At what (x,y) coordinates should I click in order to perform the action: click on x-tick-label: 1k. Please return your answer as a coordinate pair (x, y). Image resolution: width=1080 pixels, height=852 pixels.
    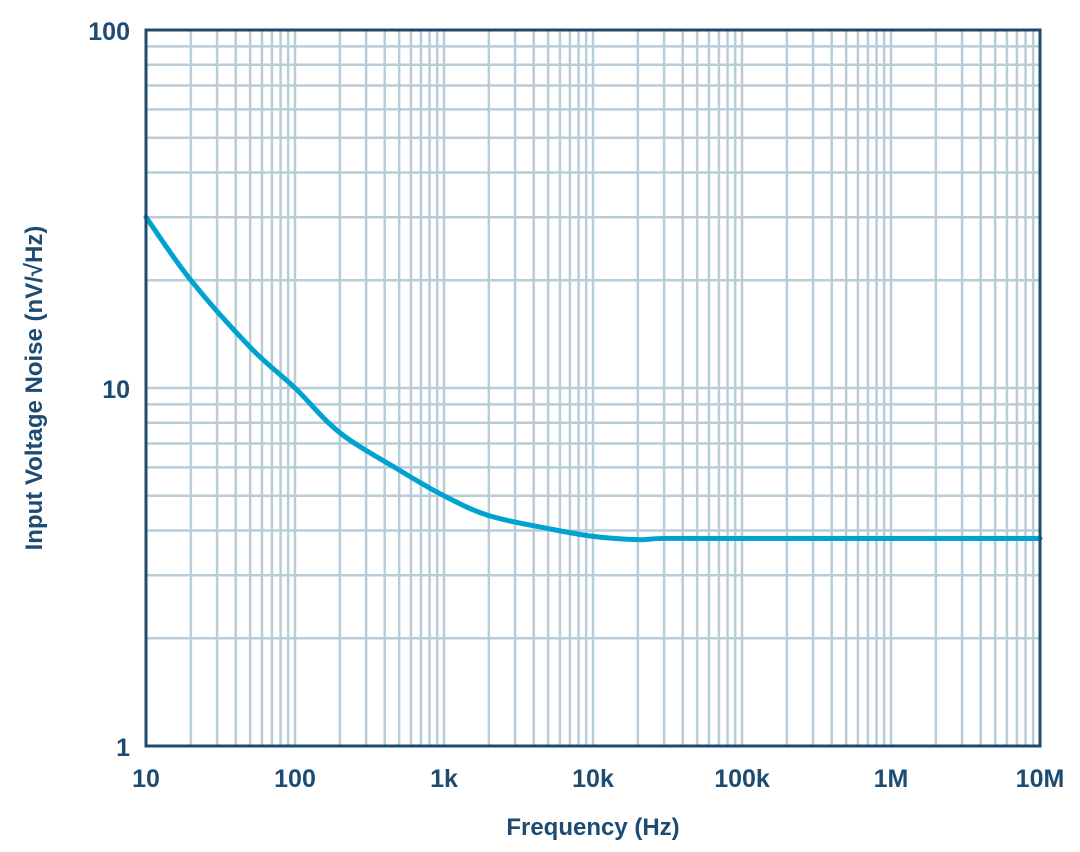
    Looking at the image, I should click on (444, 779).